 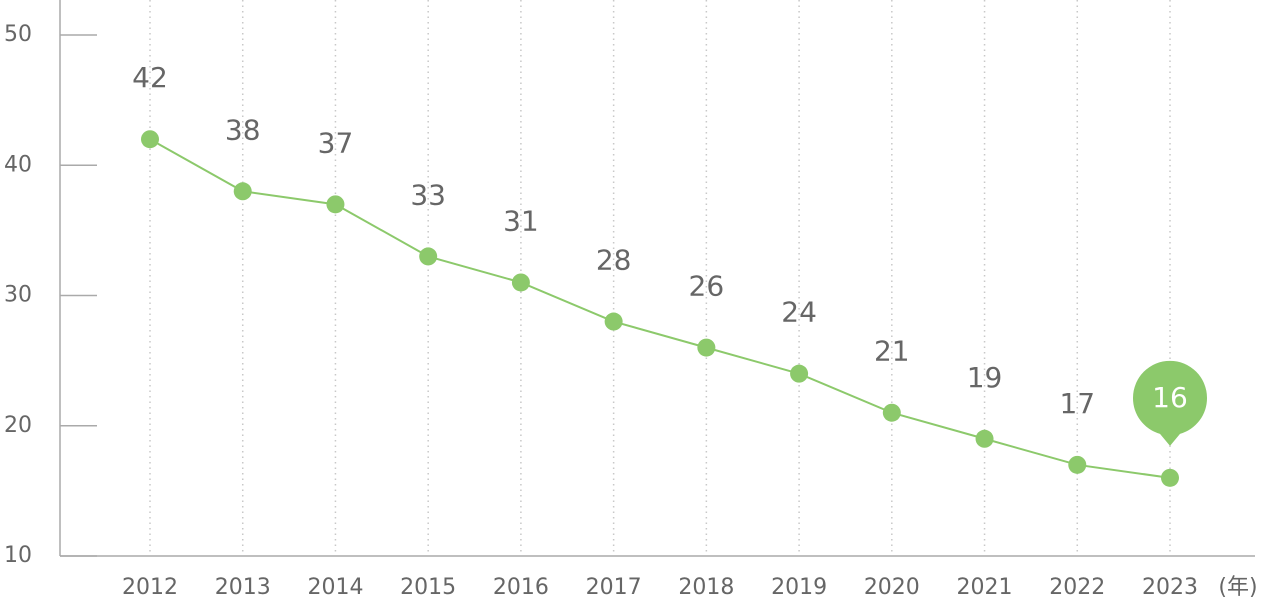 What do you see at coordinates (521, 220) in the screenshot?
I see `value-label: 31` at bounding box center [521, 220].